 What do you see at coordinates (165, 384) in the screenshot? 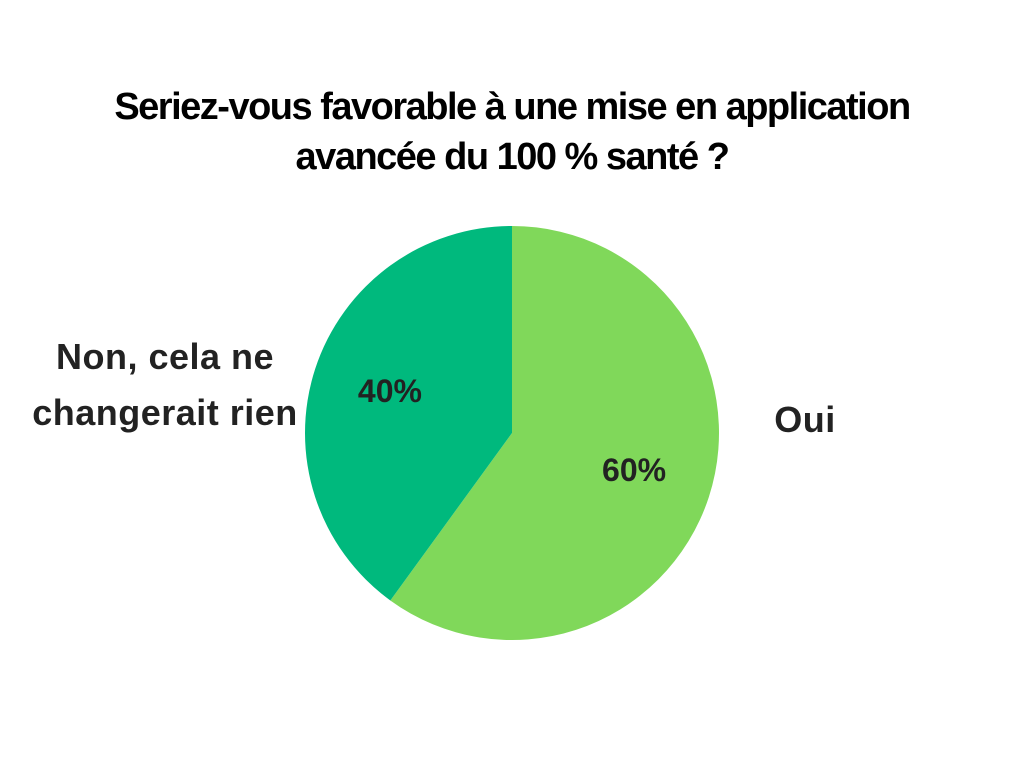
I see `category-label: Non, cela ne changerait rien` at bounding box center [165, 384].